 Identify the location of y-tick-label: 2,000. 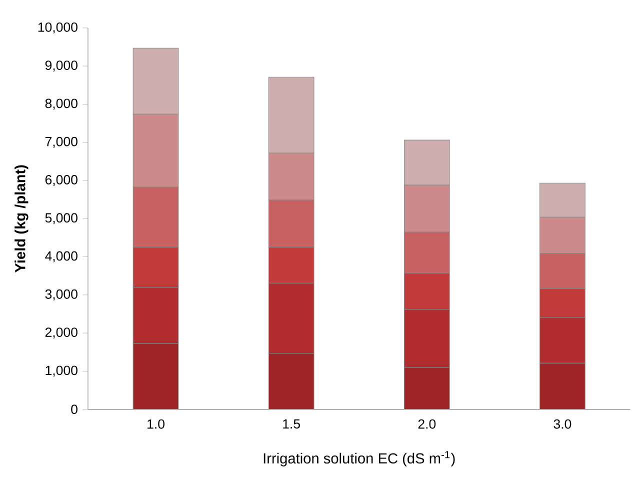
(61, 333).